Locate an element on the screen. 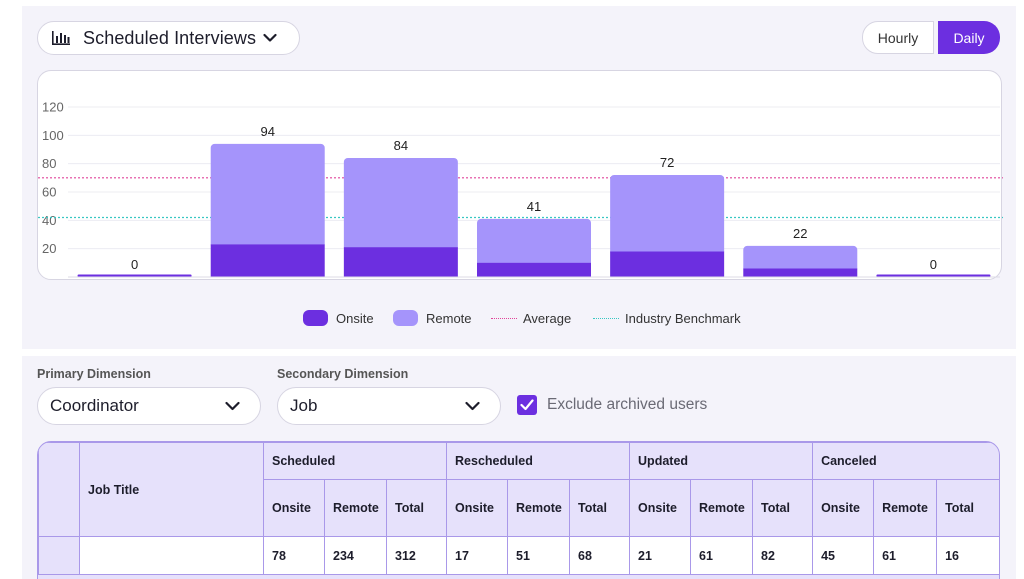 This screenshot has width=1024, height=579. y-tick-label: 100 is located at coordinates (53, 135).